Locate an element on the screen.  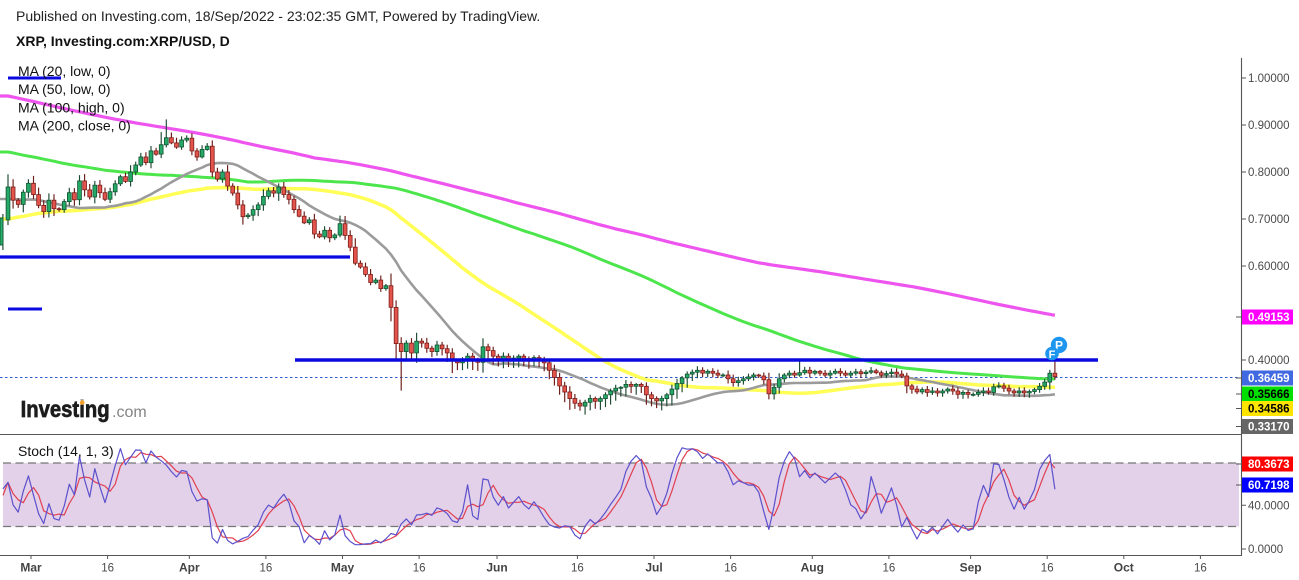
svg-text: F is located at coordinates (1052, 355).